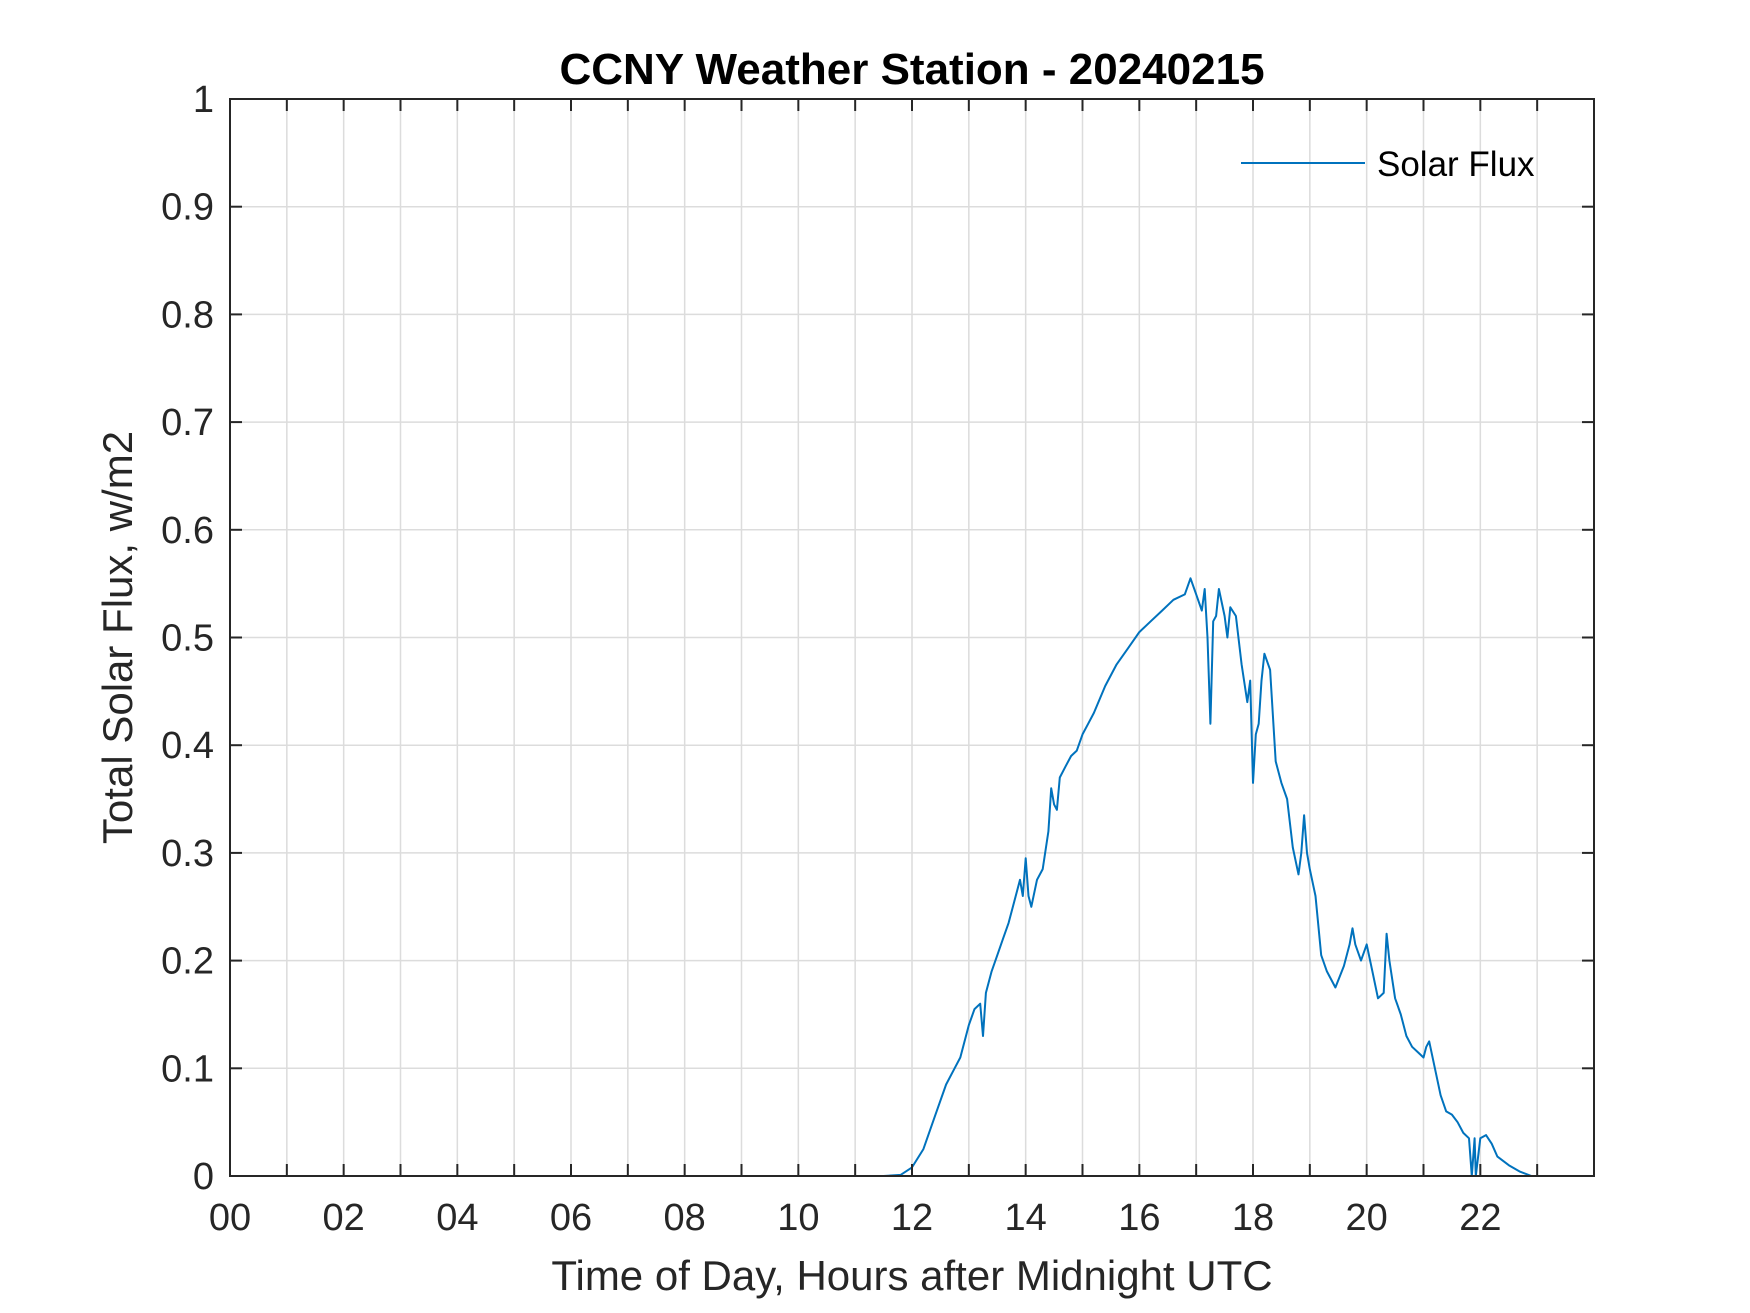 This screenshot has width=1750, height=1313. I want to click on y-tick-label: 0.6, so click(187, 531).